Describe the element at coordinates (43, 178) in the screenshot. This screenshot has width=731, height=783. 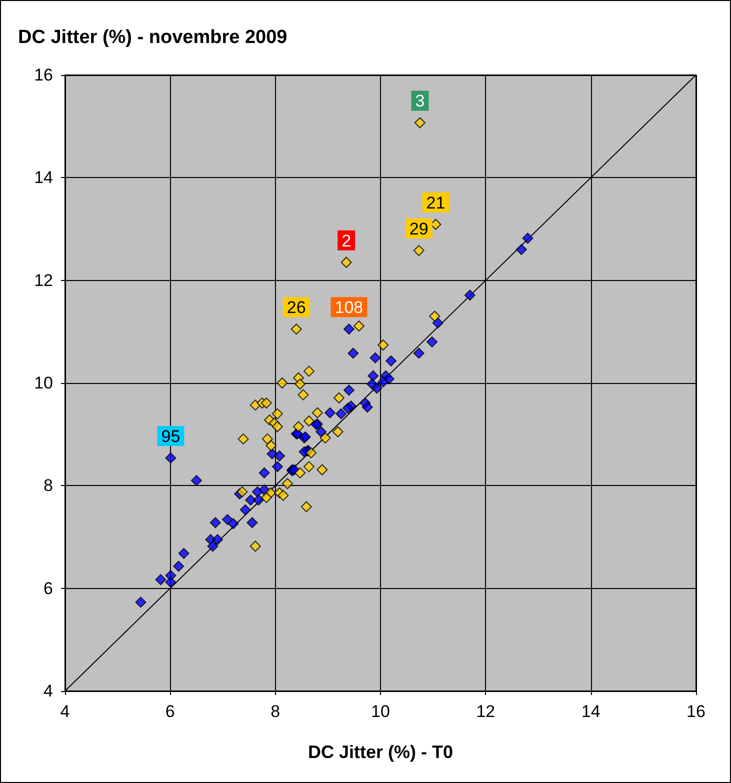
I see `y-tick-label: 14` at that location.